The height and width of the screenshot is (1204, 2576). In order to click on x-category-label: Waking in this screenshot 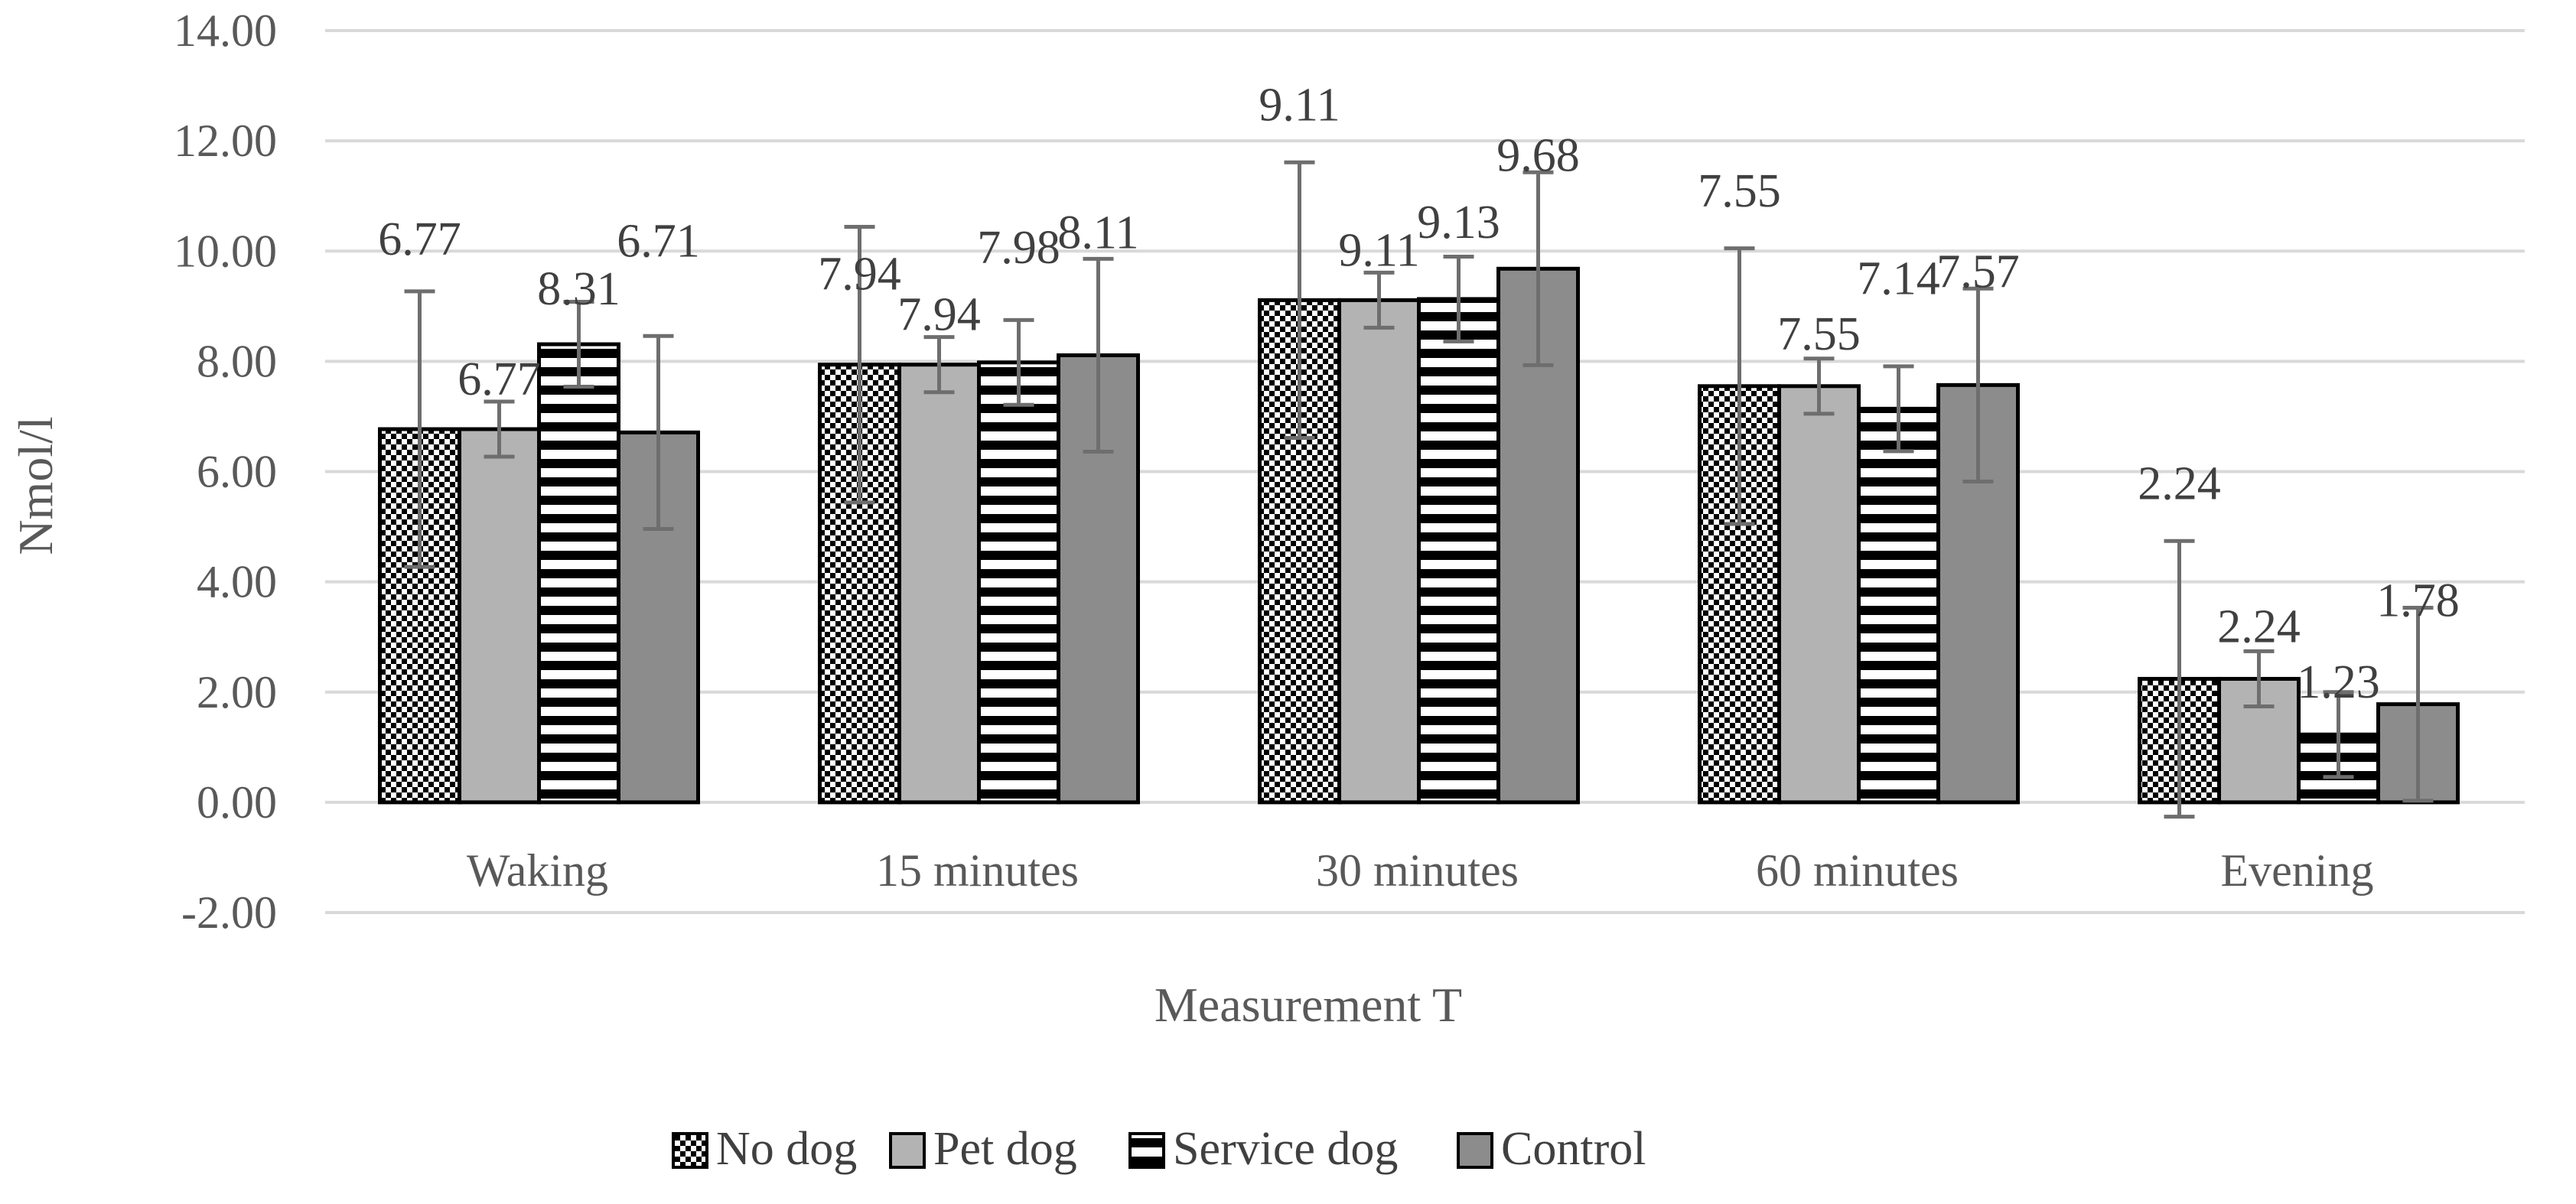, I will do `click(537, 871)`.